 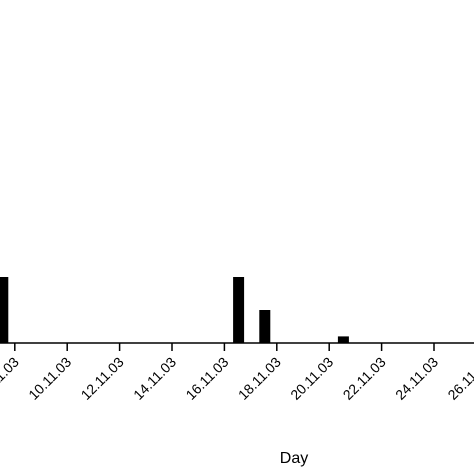 What do you see at coordinates (459, 378) in the screenshot?
I see `x-tick-label-9: 26.11.03` at bounding box center [459, 378].